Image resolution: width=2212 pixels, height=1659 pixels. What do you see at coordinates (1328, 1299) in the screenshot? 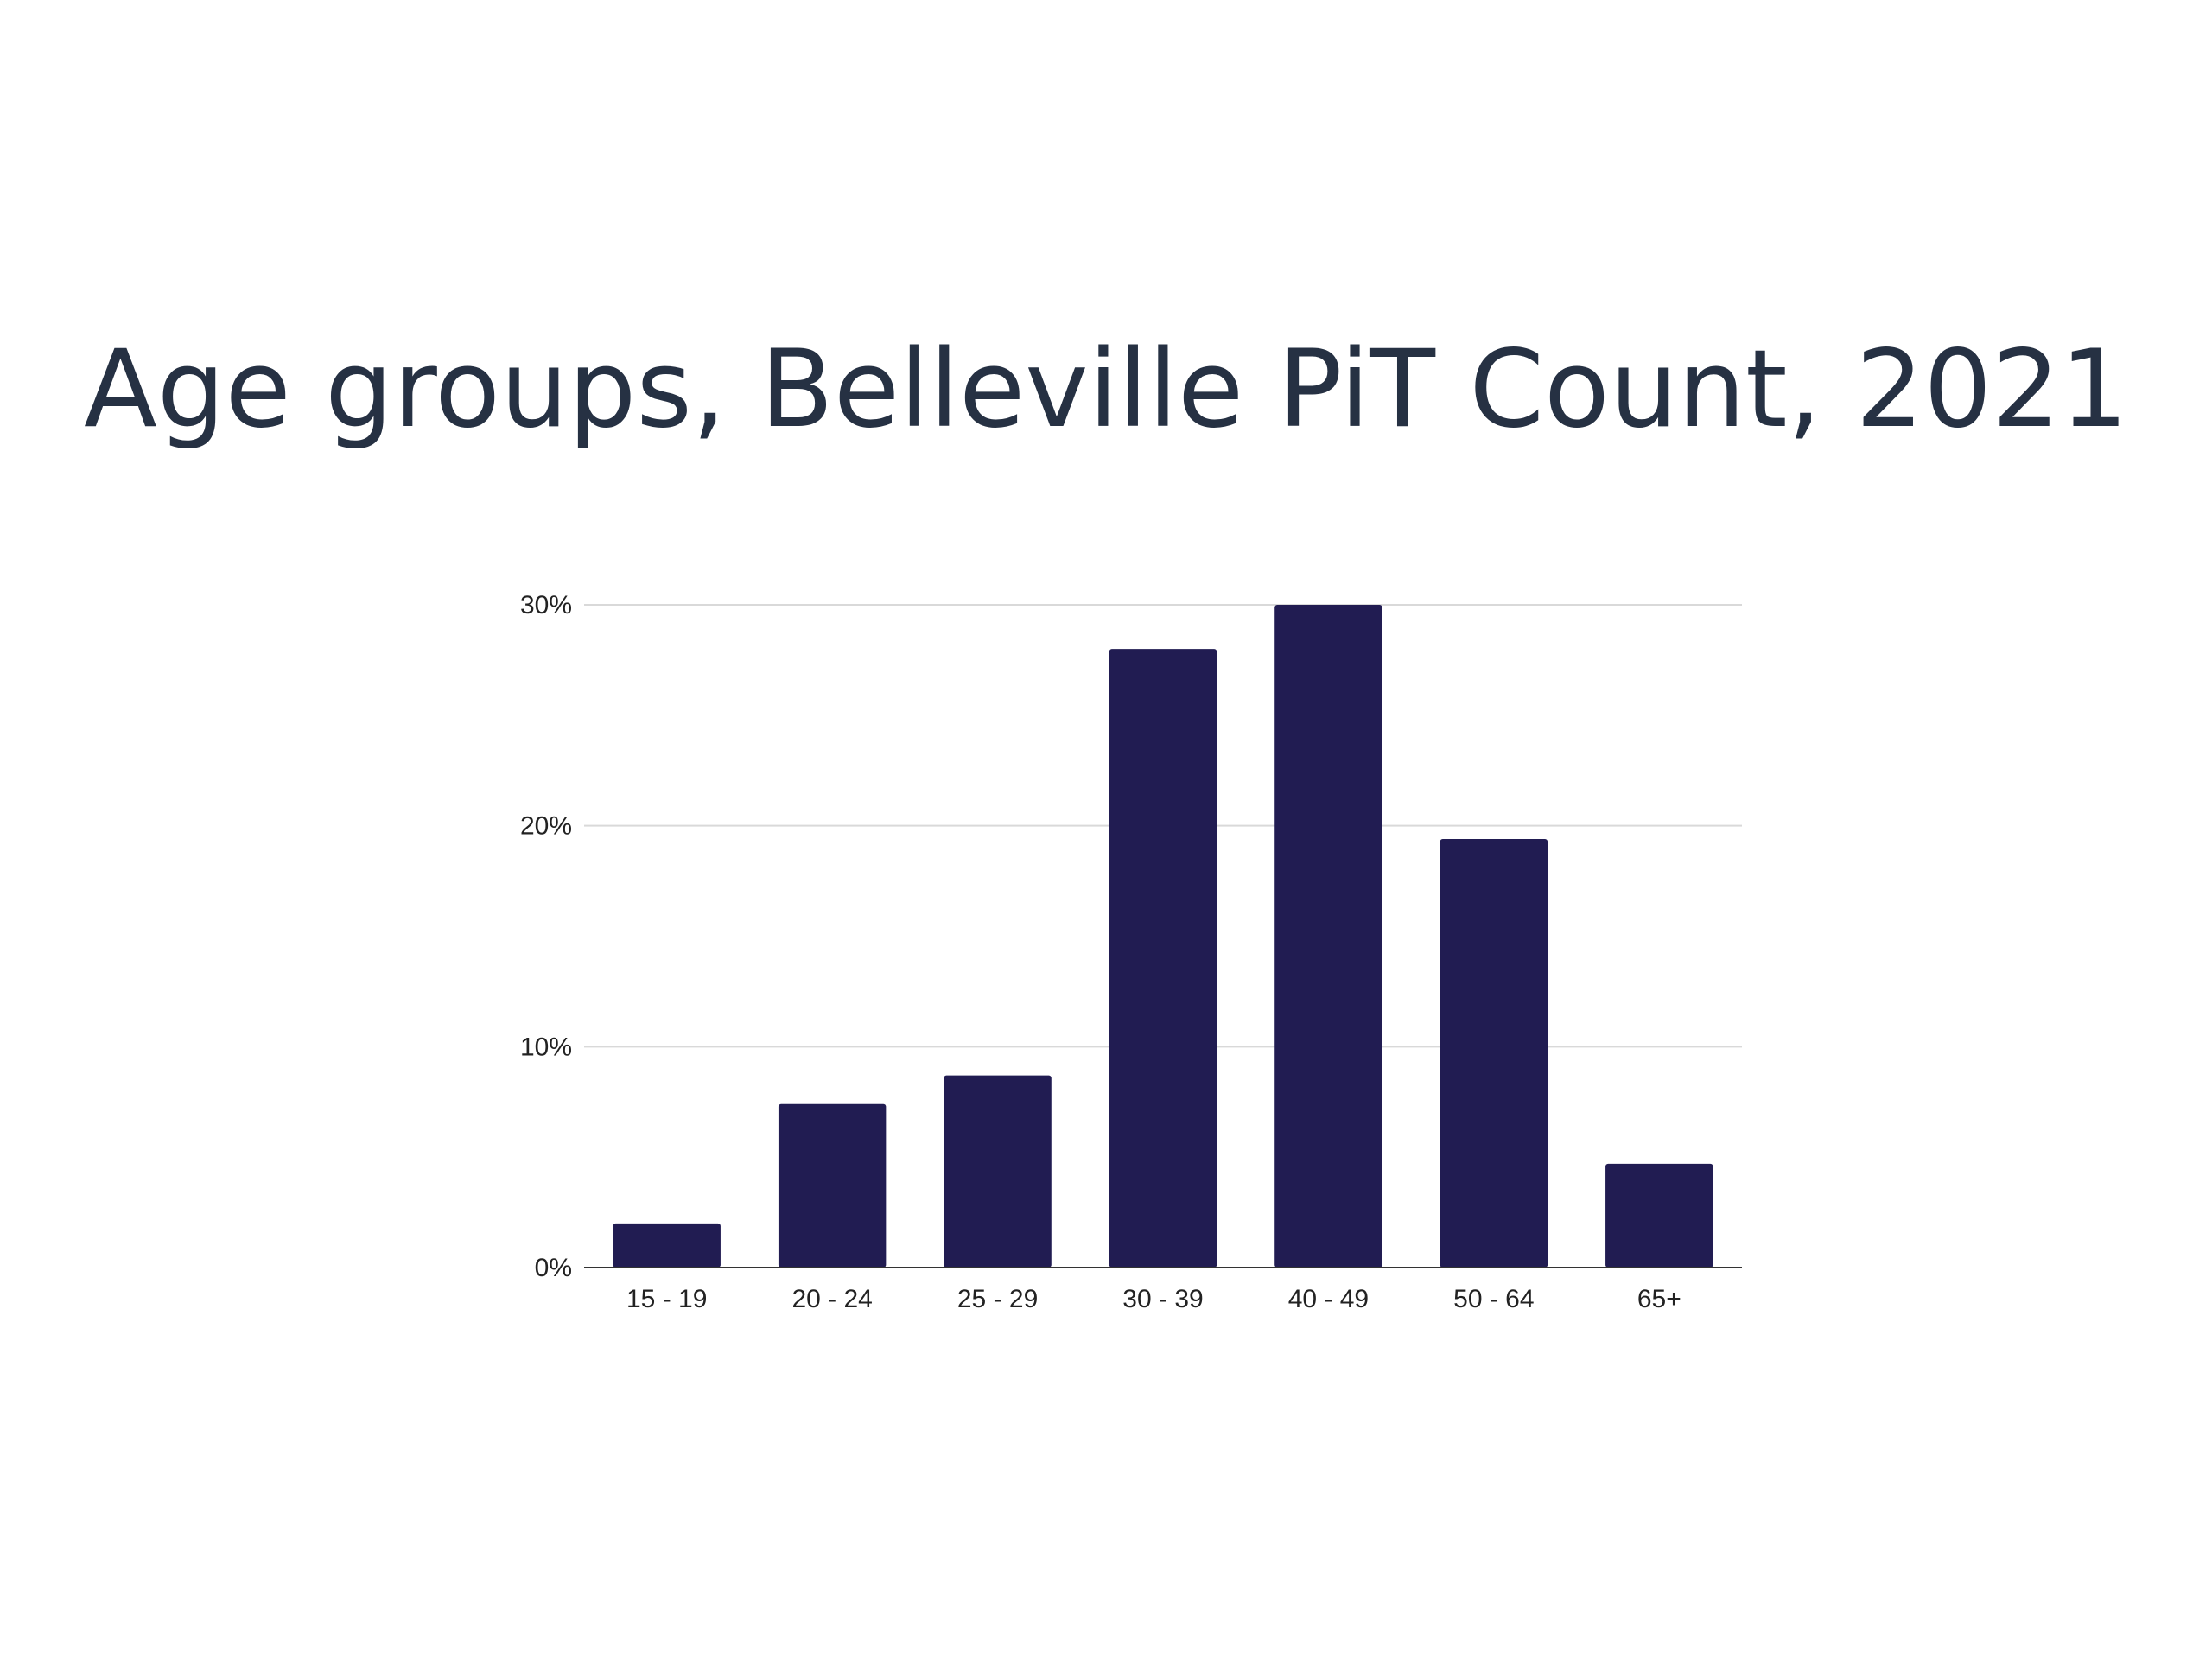
I see `x-tick-label: 40 - 49` at bounding box center [1328, 1299].